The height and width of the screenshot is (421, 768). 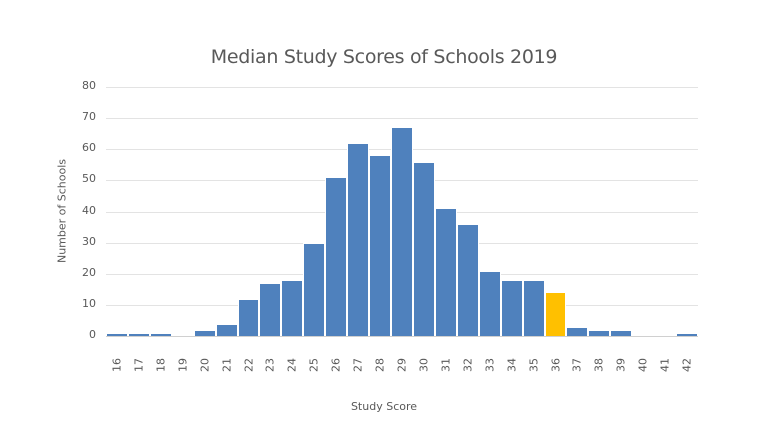 I want to click on y-tick-label: 0, so click(x=92, y=334).